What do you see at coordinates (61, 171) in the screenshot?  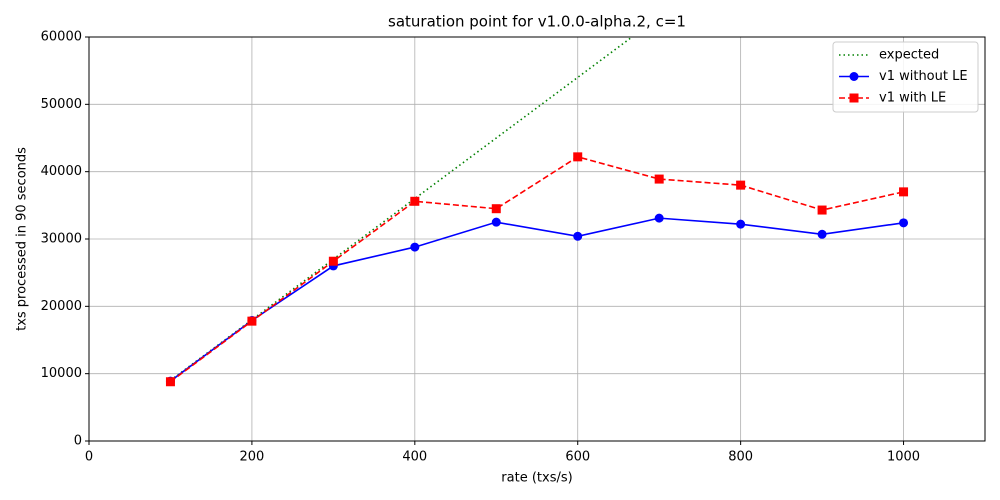 I see `y-tick-label: 40000` at bounding box center [61, 171].